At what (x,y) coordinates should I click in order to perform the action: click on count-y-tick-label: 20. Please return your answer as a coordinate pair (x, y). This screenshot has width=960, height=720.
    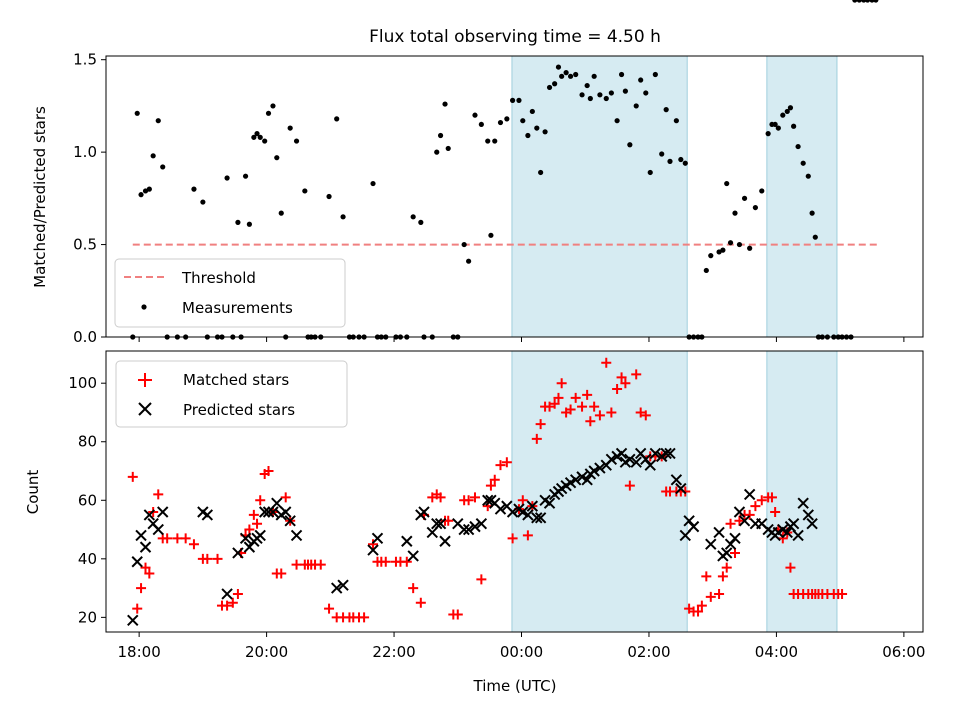
    Looking at the image, I should click on (87, 617).